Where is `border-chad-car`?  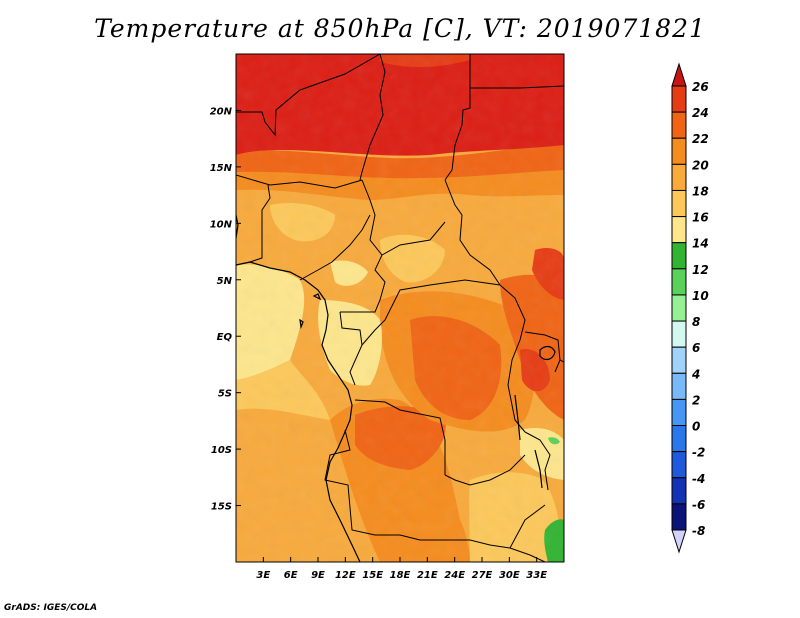
border-chad-car is located at coordinates (403, 217).